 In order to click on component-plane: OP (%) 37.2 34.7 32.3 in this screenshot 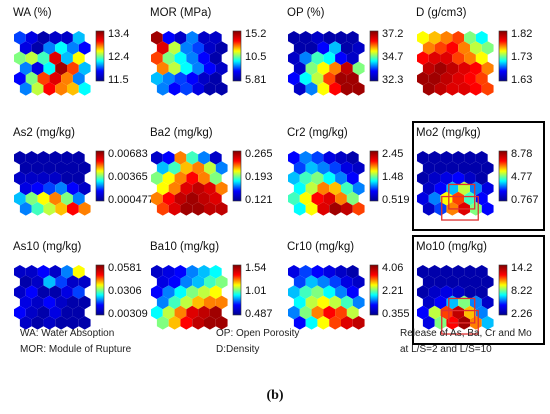, I will do `click(345, 51)`.